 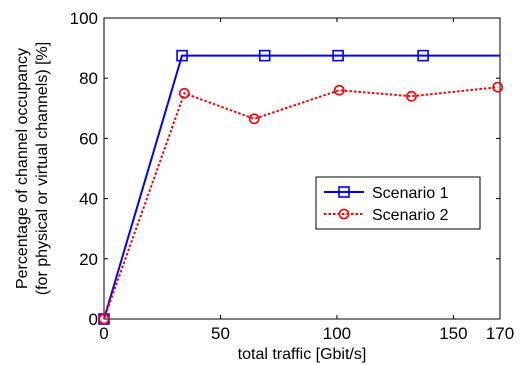 What do you see at coordinates (386, 204) in the screenshot?
I see `legend-items: Scenario 1 Scenario 2` at bounding box center [386, 204].